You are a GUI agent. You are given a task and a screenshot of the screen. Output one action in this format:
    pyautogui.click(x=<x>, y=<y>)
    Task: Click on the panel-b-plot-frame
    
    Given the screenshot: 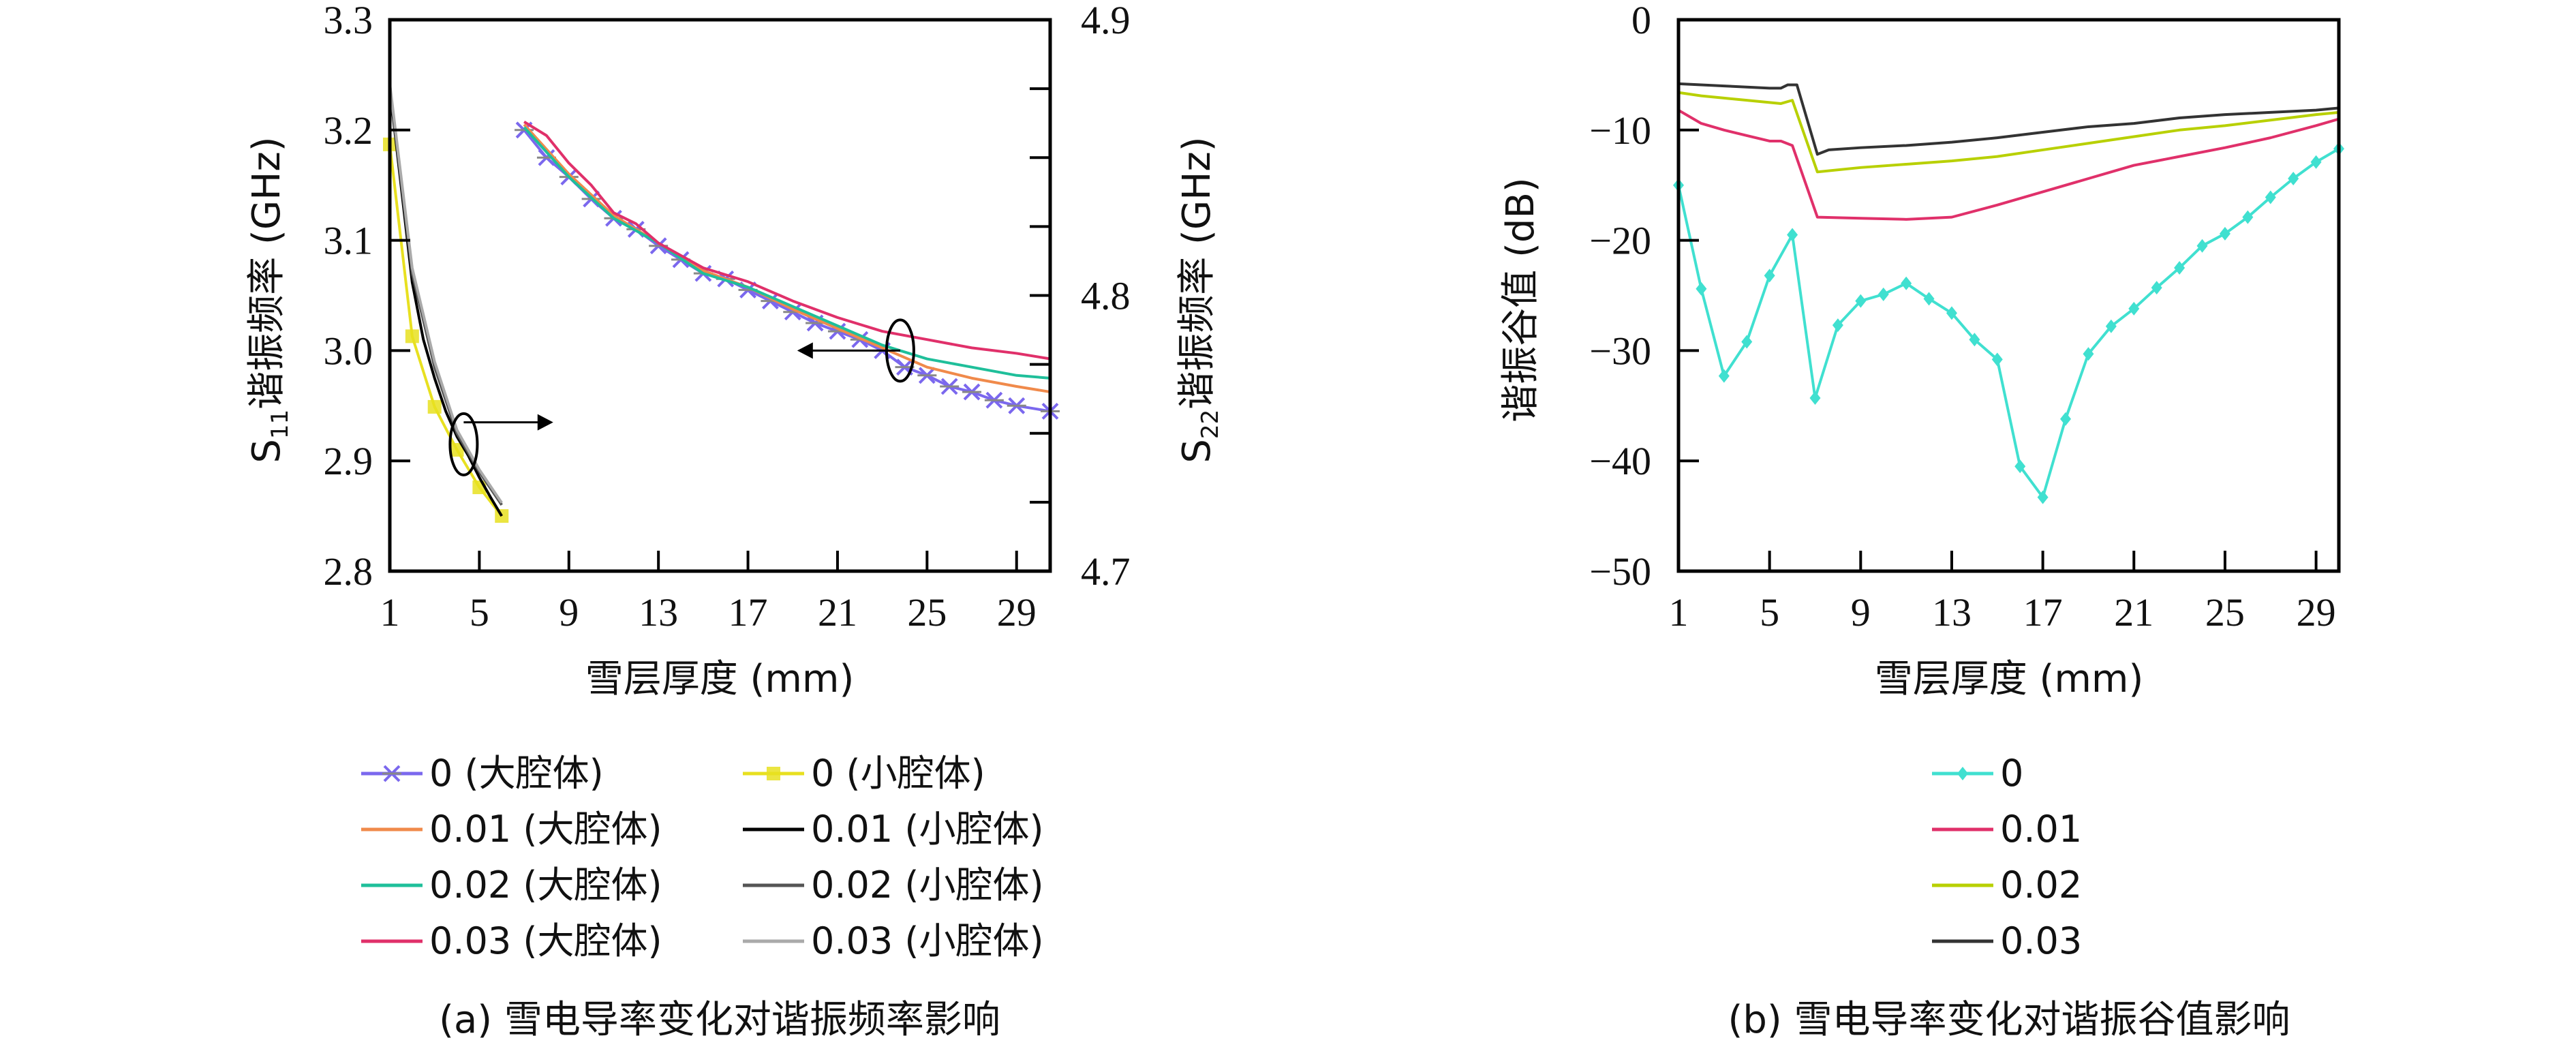 What is the action you would take?
    pyautogui.click(x=2009, y=295)
    